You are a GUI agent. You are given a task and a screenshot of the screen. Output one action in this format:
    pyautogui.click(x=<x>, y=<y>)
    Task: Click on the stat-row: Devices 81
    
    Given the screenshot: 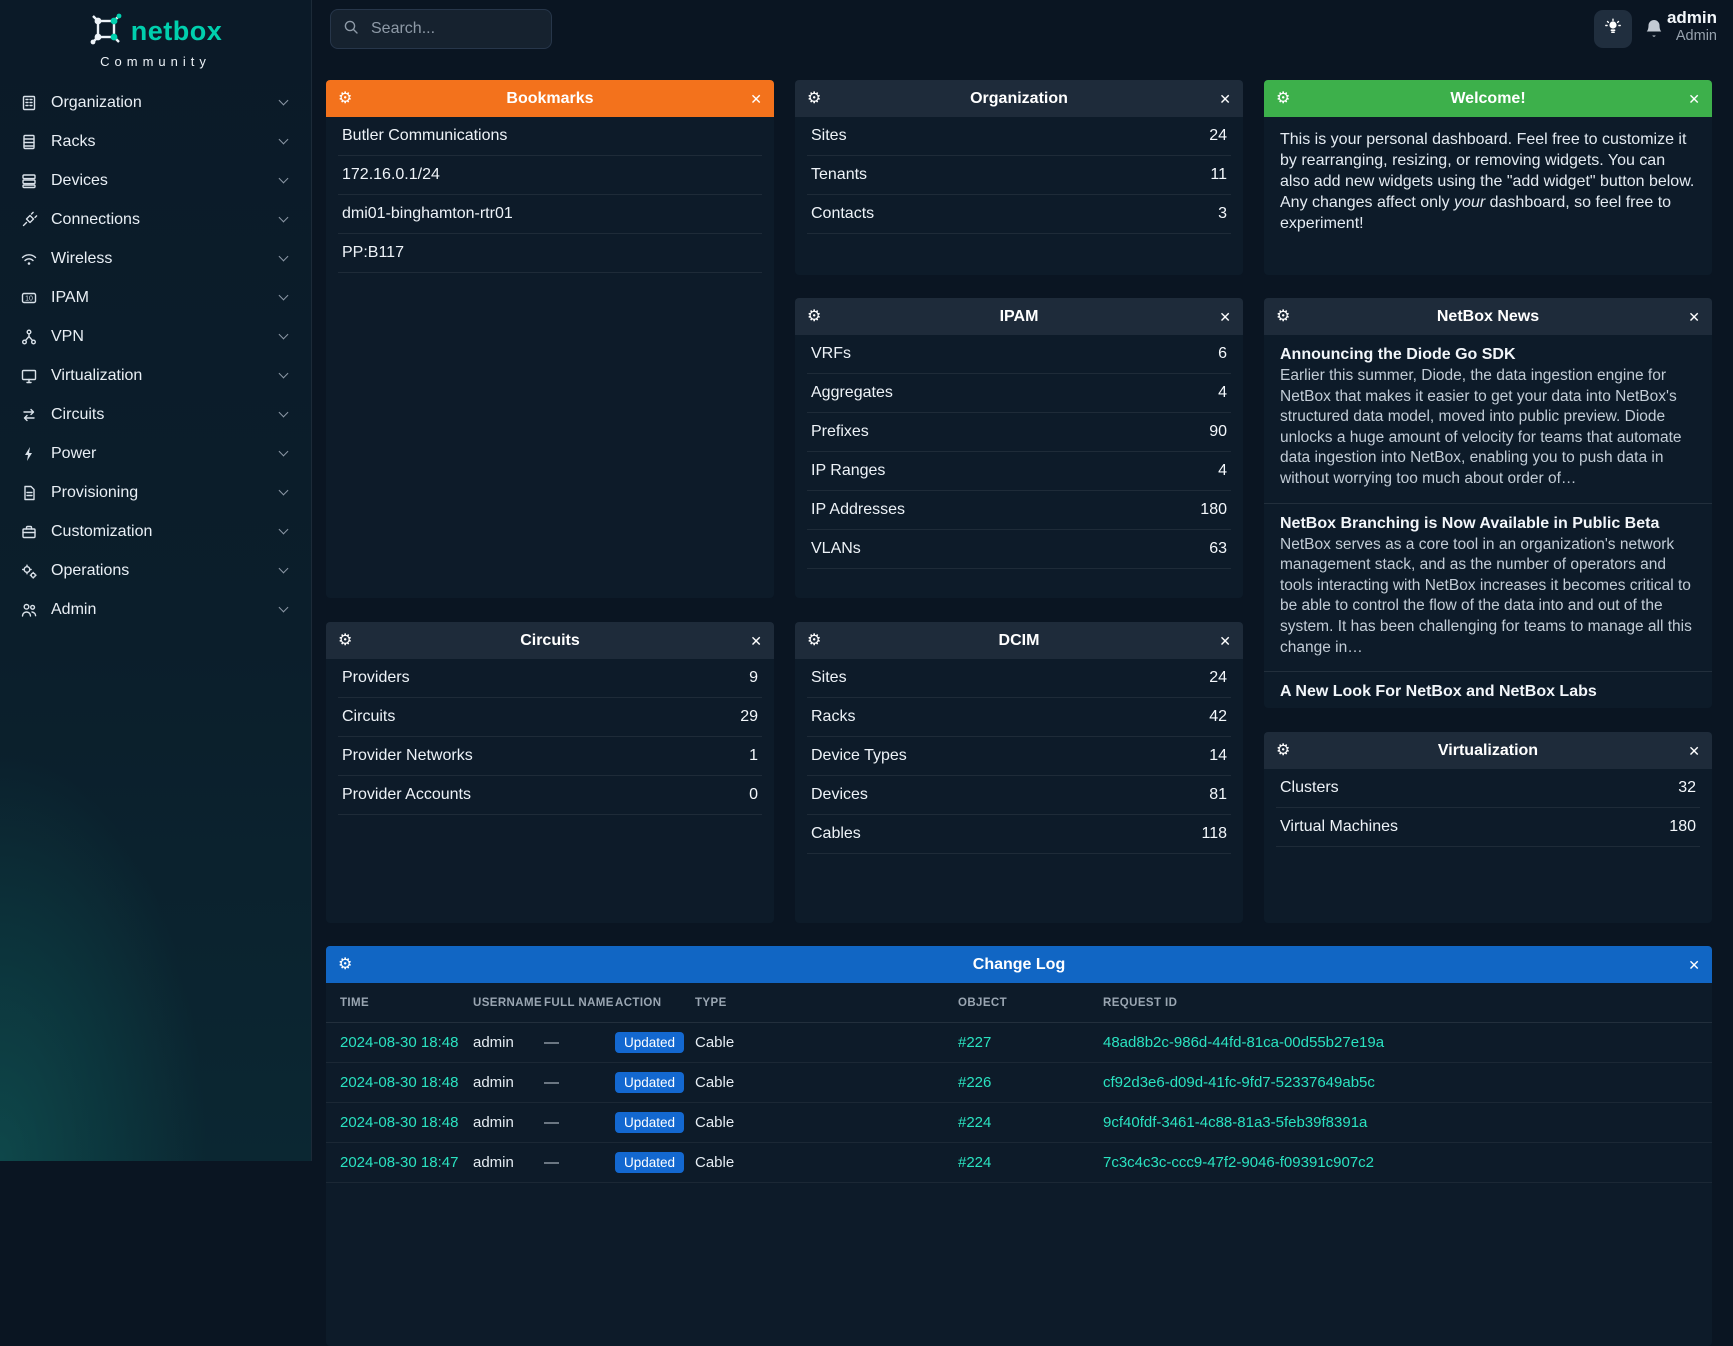 What is the action you would take?
    pyautogui.click(x=1019, y=795)
    